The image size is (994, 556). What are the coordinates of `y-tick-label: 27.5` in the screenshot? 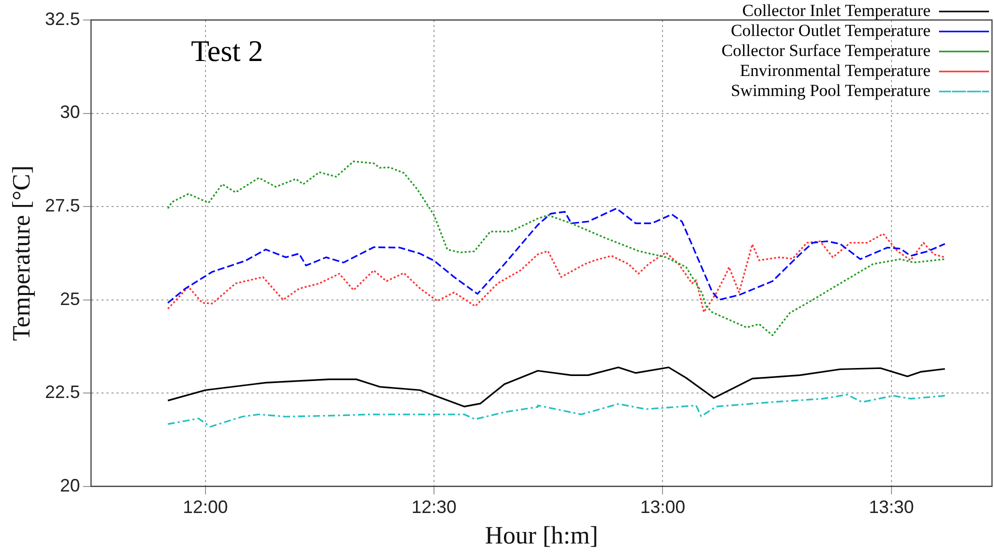 It's located at (62, 206).